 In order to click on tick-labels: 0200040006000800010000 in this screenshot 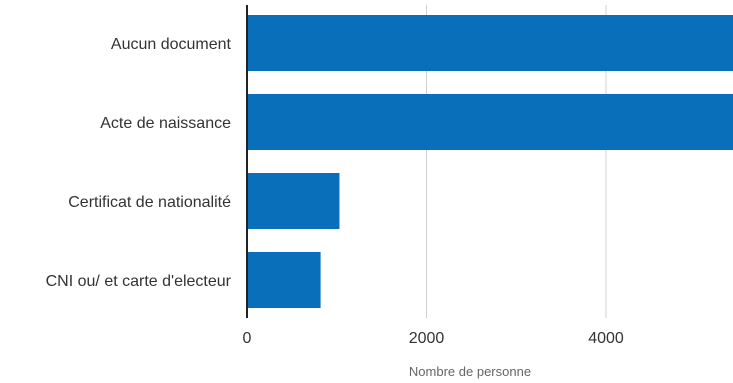, I will do `click(488, 338)`.